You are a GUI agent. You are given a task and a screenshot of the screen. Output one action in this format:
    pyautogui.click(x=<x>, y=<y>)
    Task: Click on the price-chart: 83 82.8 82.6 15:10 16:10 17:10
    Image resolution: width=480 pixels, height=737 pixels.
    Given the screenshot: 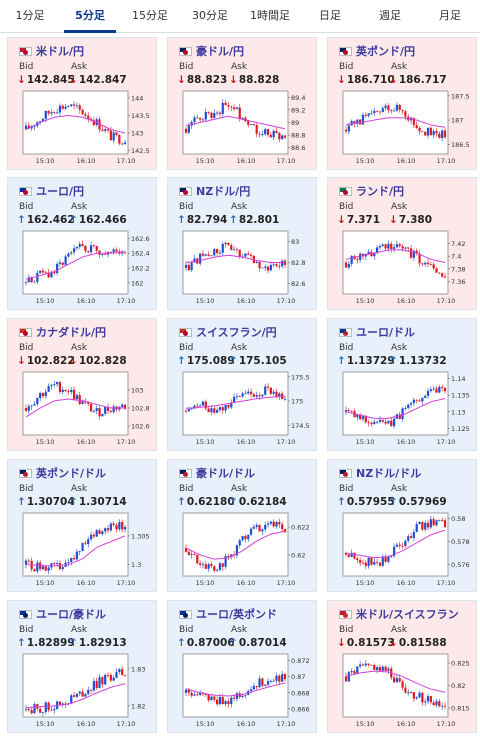 What is the action you would take?
    pyautogui.click(x=245, y=269)
    